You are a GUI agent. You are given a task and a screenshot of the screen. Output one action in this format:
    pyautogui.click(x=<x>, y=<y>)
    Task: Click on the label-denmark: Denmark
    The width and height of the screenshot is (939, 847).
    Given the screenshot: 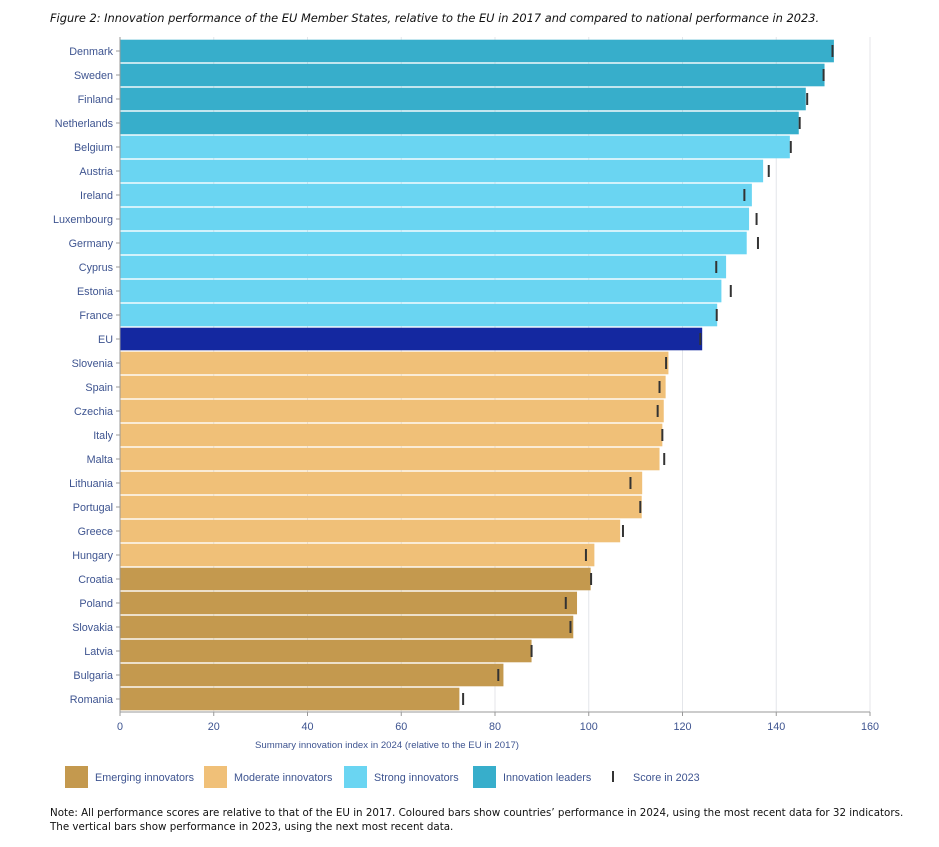 What is the action you would take?
    pyautogui.click(x=91, y=52)
    